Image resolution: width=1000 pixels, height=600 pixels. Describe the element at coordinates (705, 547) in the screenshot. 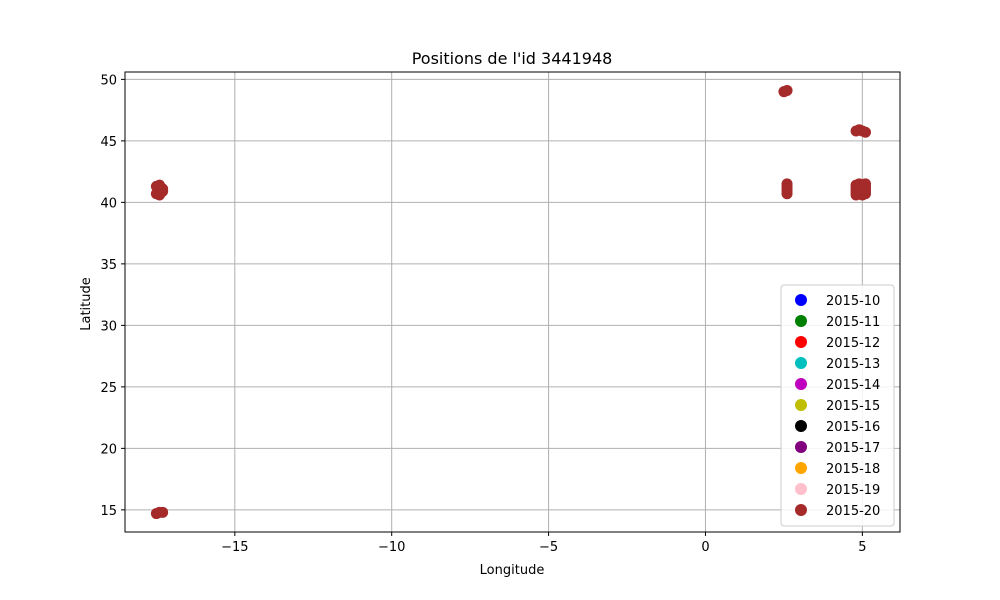

I see `x-tick-label: 0` at that location.